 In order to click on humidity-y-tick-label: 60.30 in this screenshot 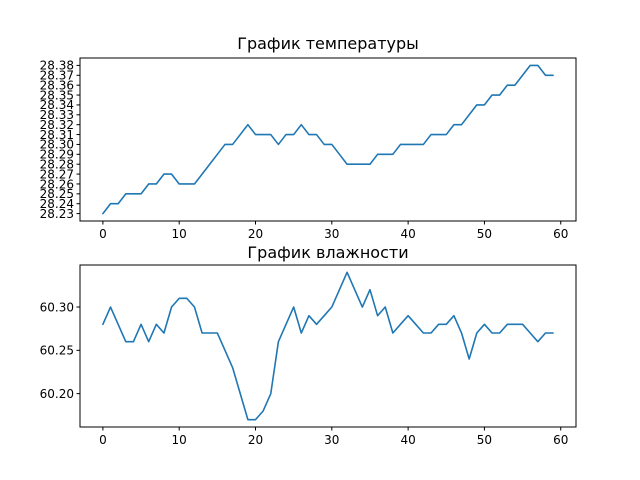, I will do `click(57, 307)`.